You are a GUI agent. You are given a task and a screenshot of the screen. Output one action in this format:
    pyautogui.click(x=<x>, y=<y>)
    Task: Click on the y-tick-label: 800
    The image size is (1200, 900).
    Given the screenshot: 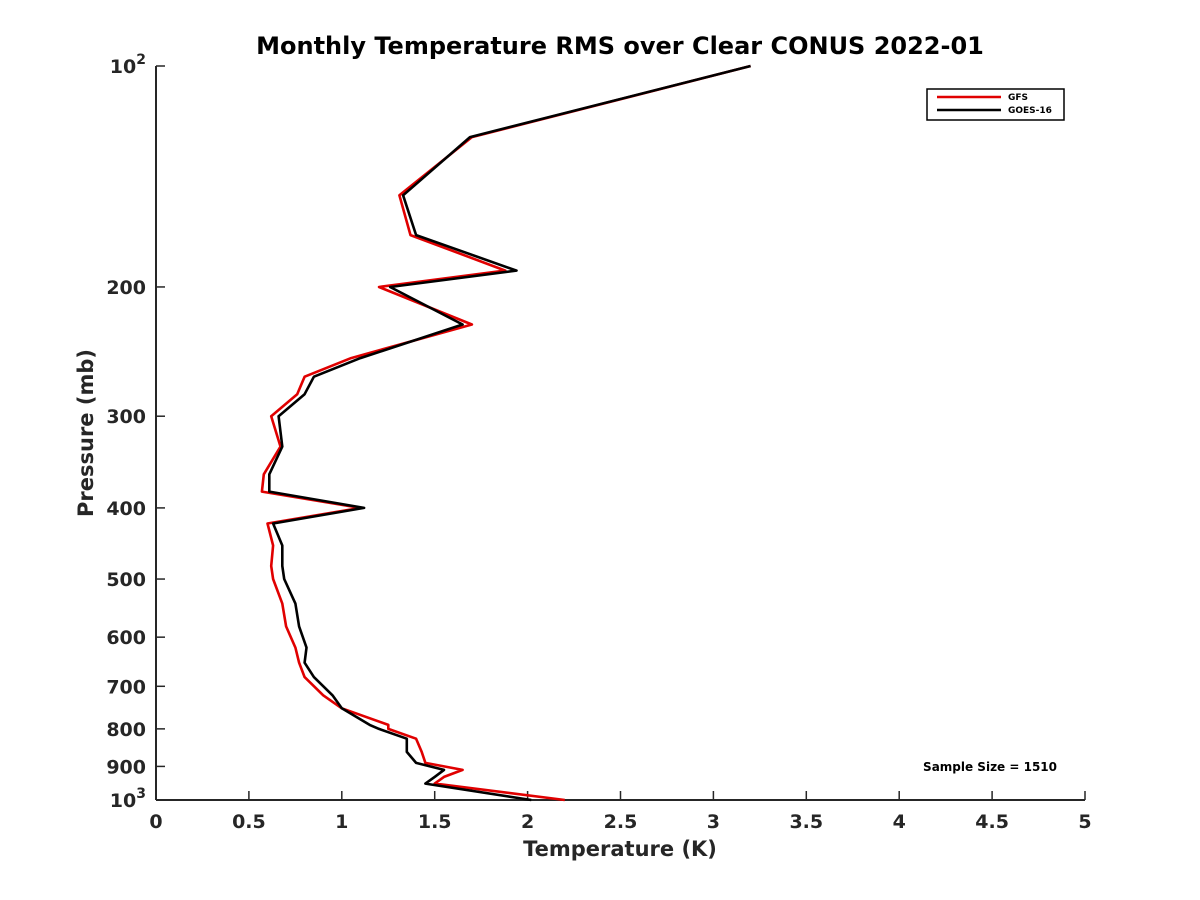 What is the action you would take?
    pyautogui.click(x=126, y=730)
    